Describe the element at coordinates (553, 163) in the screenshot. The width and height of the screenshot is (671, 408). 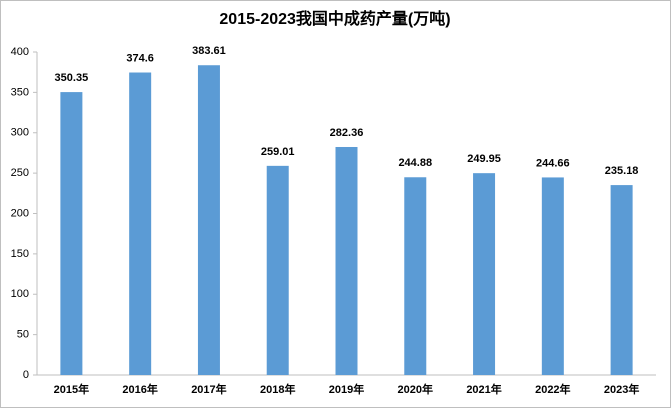
I see `value-label: 244.66` at that location.